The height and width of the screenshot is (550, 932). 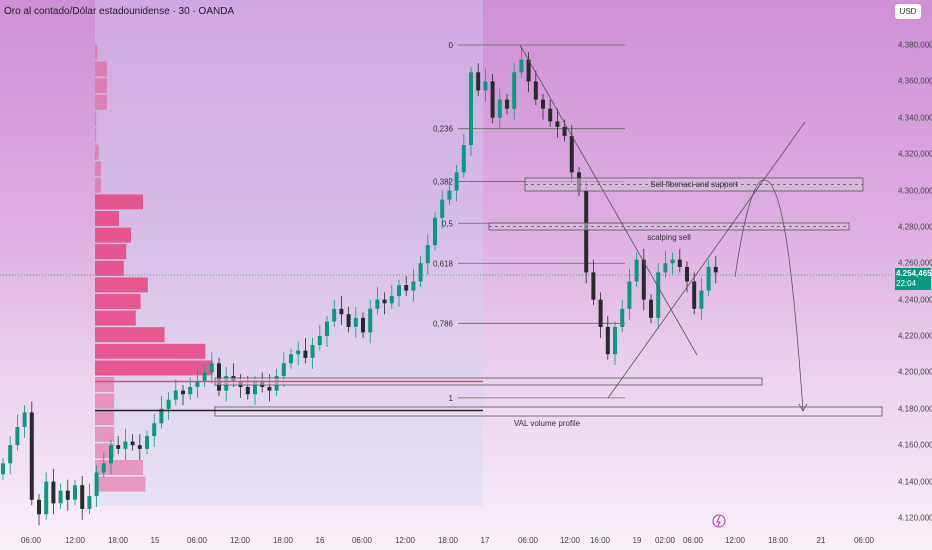 What do you see at coordinates (443, 181) in the screenshot?
I see `fib-level-label: 0,382` at bounding box center [443, 181].